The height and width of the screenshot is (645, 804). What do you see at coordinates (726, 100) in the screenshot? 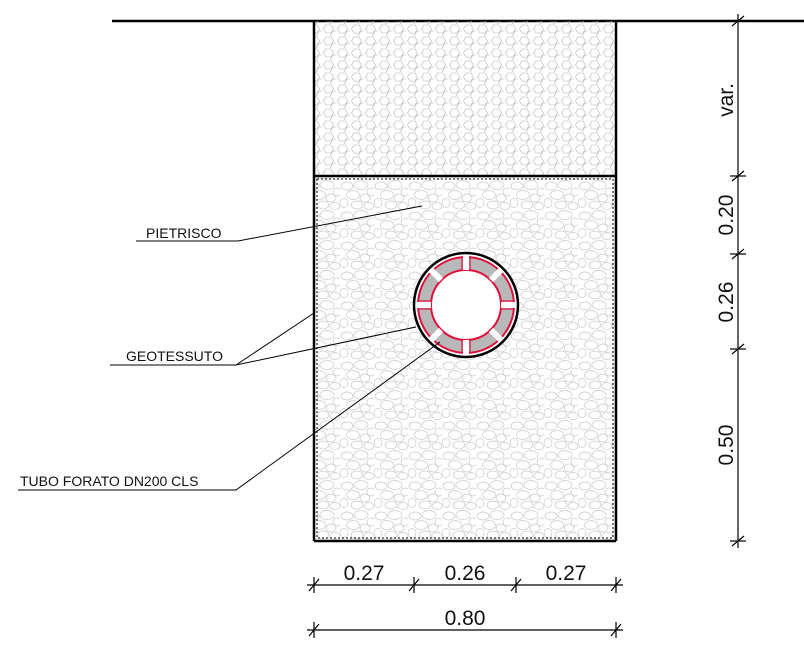
I see `dim-var: var.` at bounding box center [726, 100].